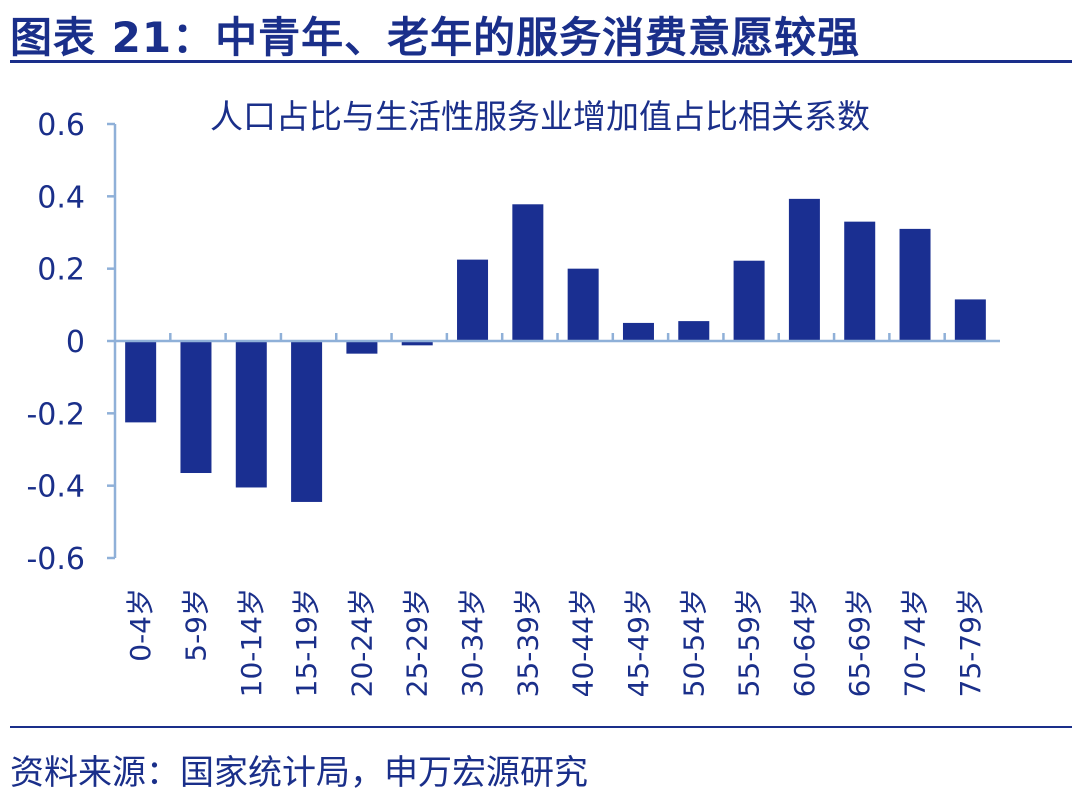  What do you see at coordinates (61, 270) in the screenshot?
I see `y-tick-label: 0.2` at bounding box center [61, 270].